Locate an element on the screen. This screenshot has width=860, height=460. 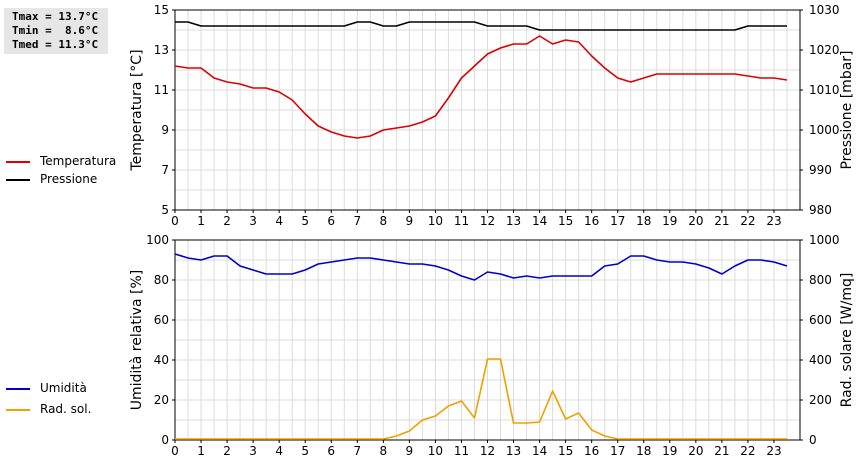
y-right-tick-label: 1020 is located at coordinates (824, 50).